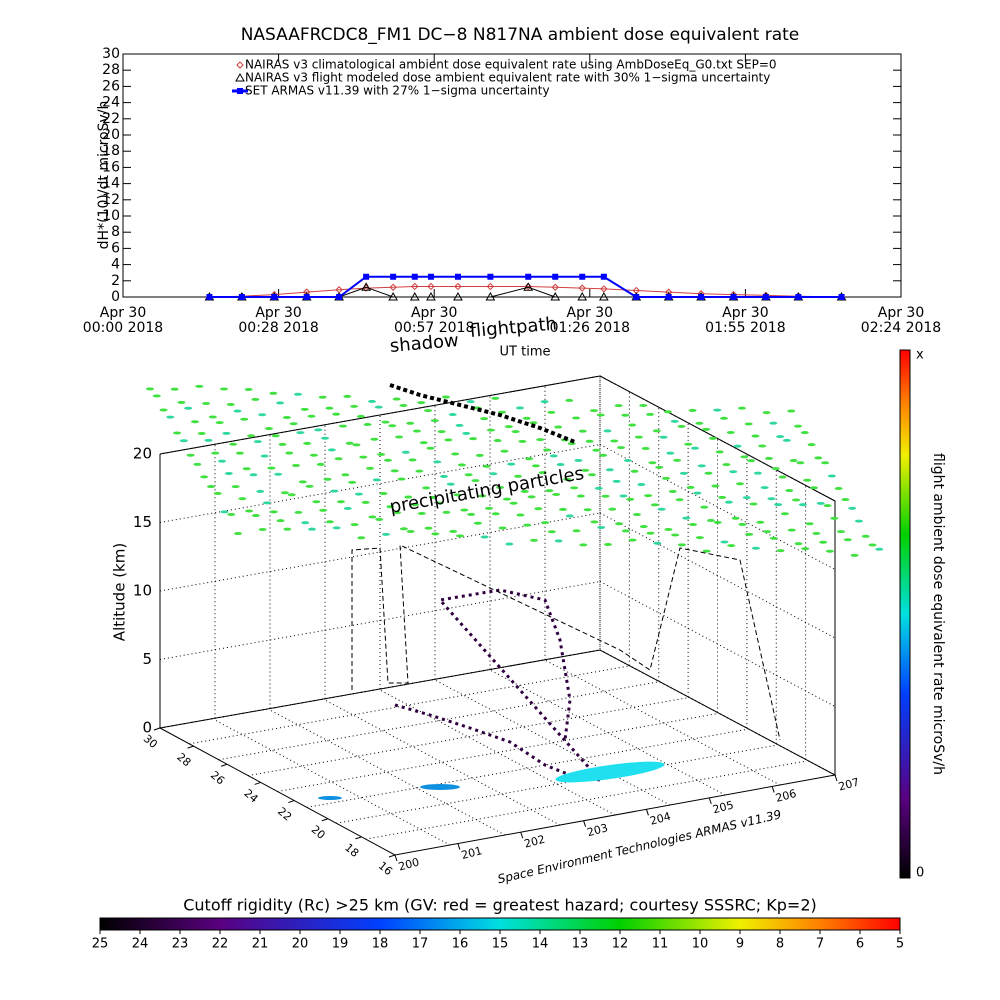 The image size is (1000, 1000). Describe the element at coordinates (115, 297) in the screenshot. I see `y-tick-label: 0` at that location.